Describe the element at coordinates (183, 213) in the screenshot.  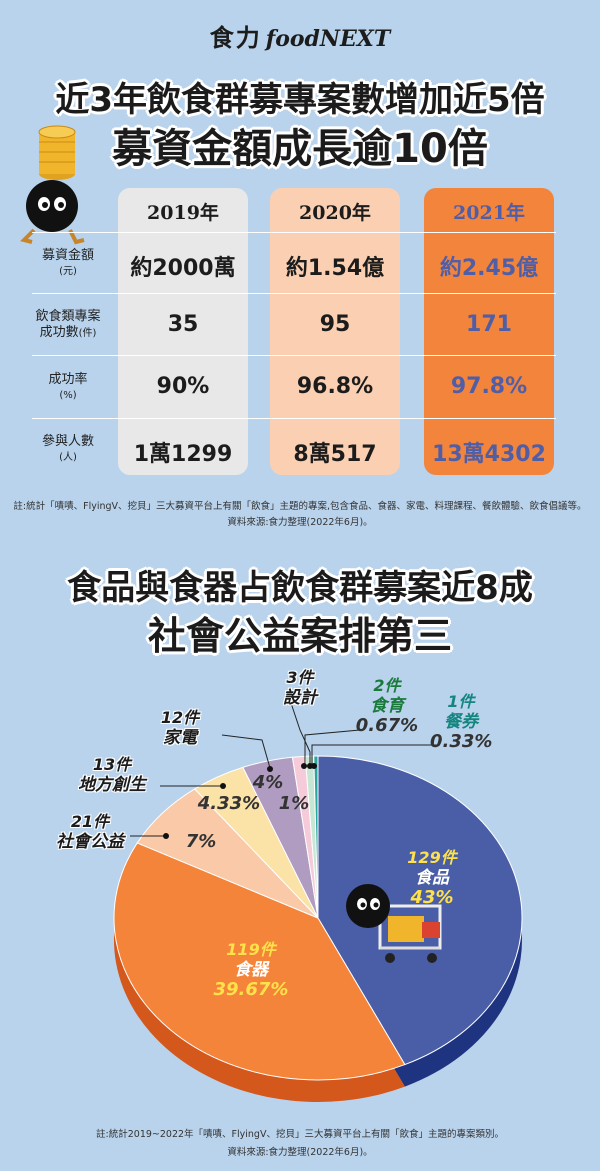
I see `year-header-2019: 2019年` at that location.